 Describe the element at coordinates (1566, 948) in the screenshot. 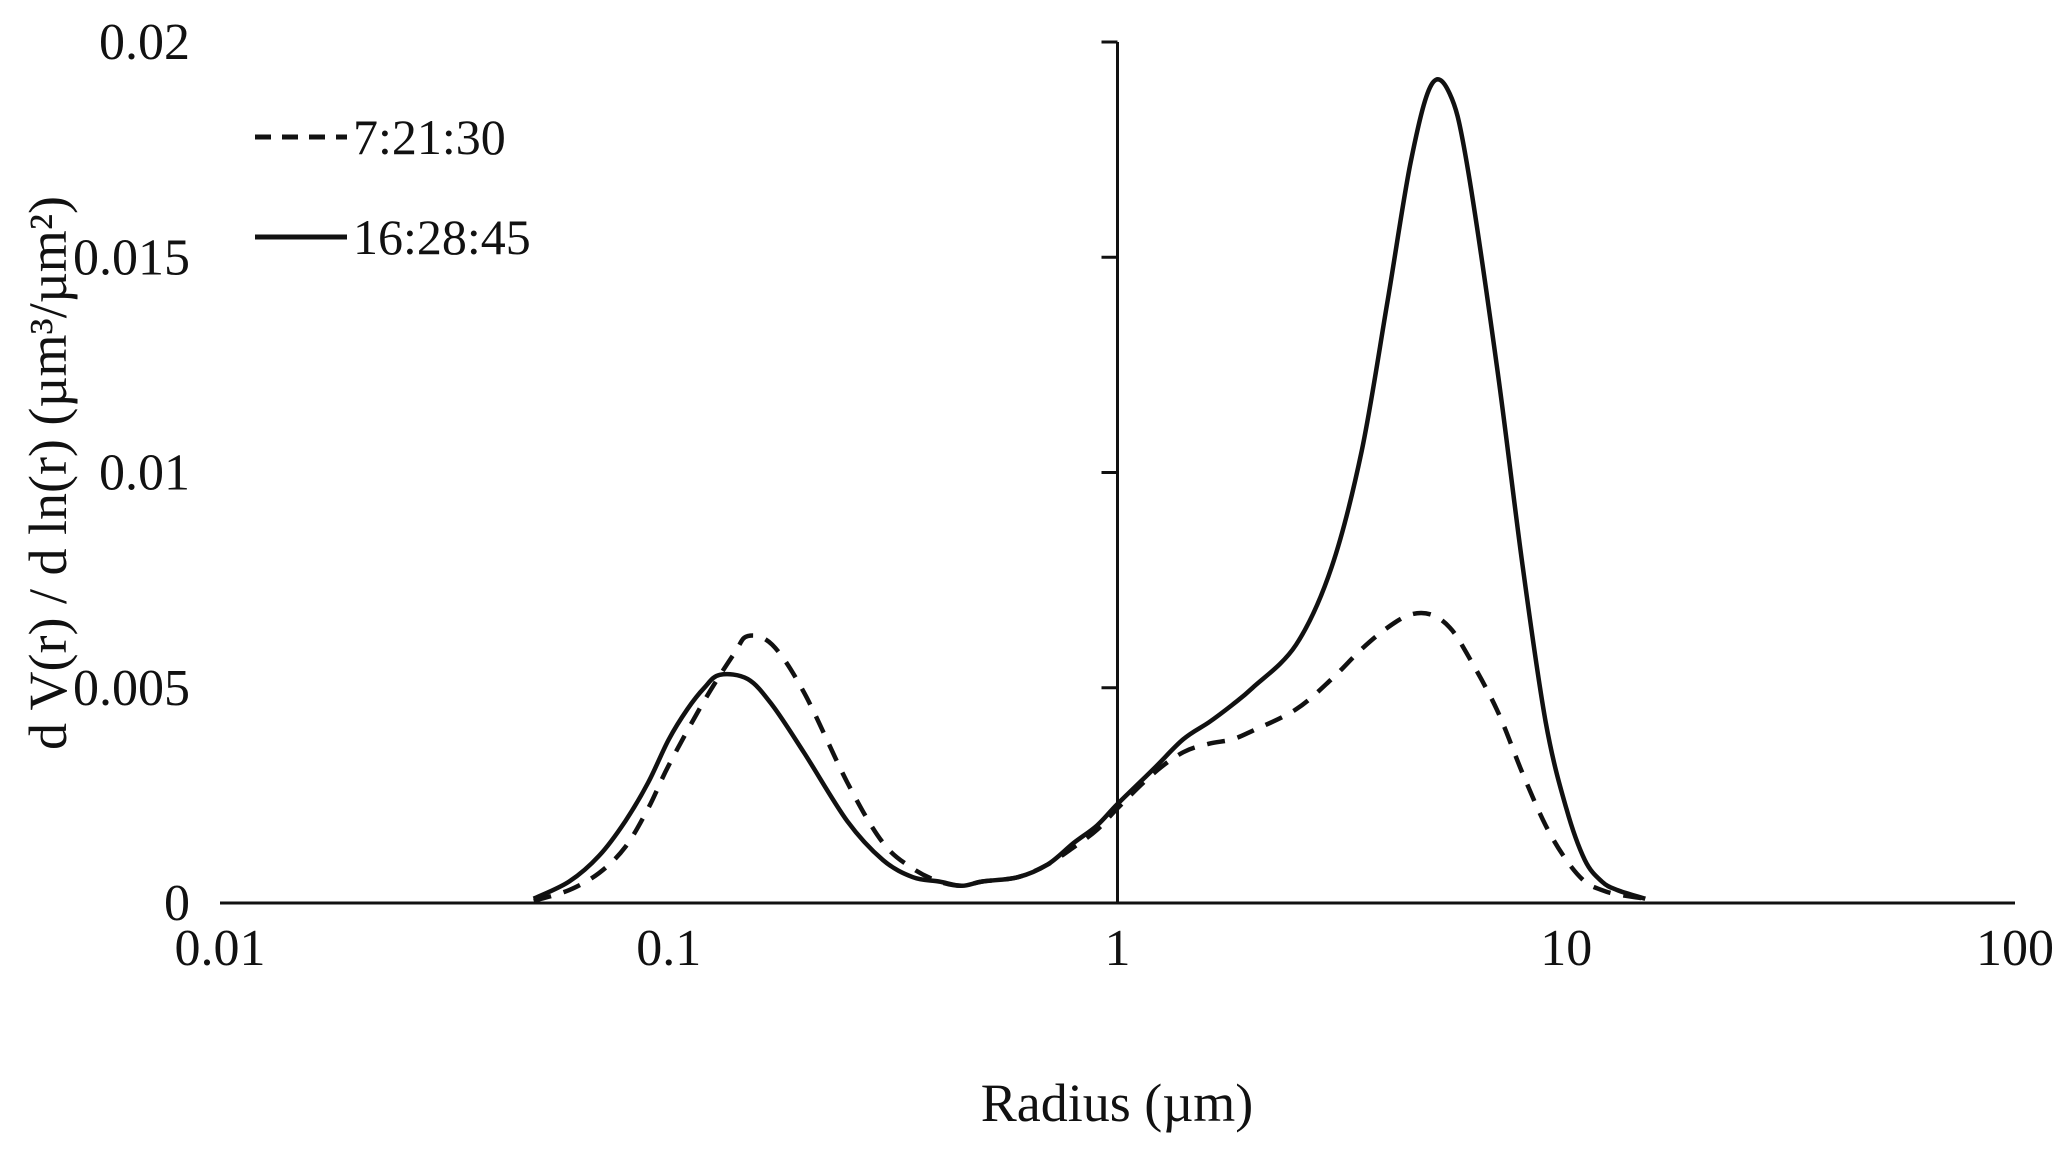

I see `x-tick-label: 10` at that location.